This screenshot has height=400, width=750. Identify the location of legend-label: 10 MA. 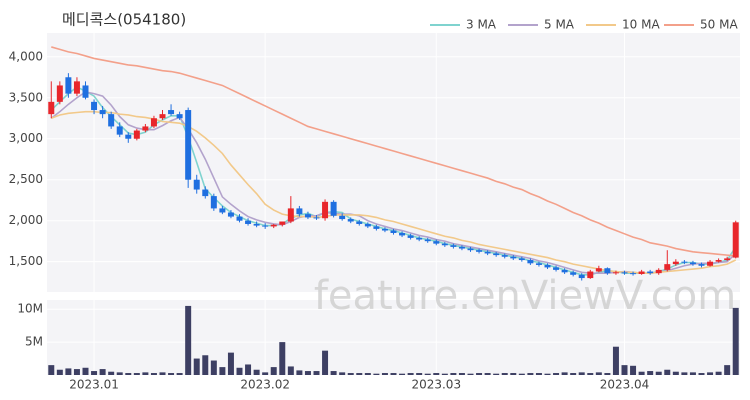
(641, 25).